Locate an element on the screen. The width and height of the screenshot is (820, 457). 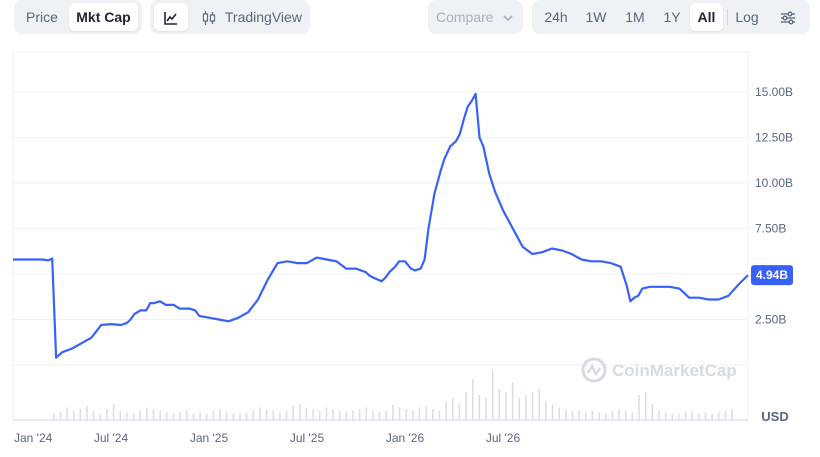
logo-mark is located at coordinates (593, 370).